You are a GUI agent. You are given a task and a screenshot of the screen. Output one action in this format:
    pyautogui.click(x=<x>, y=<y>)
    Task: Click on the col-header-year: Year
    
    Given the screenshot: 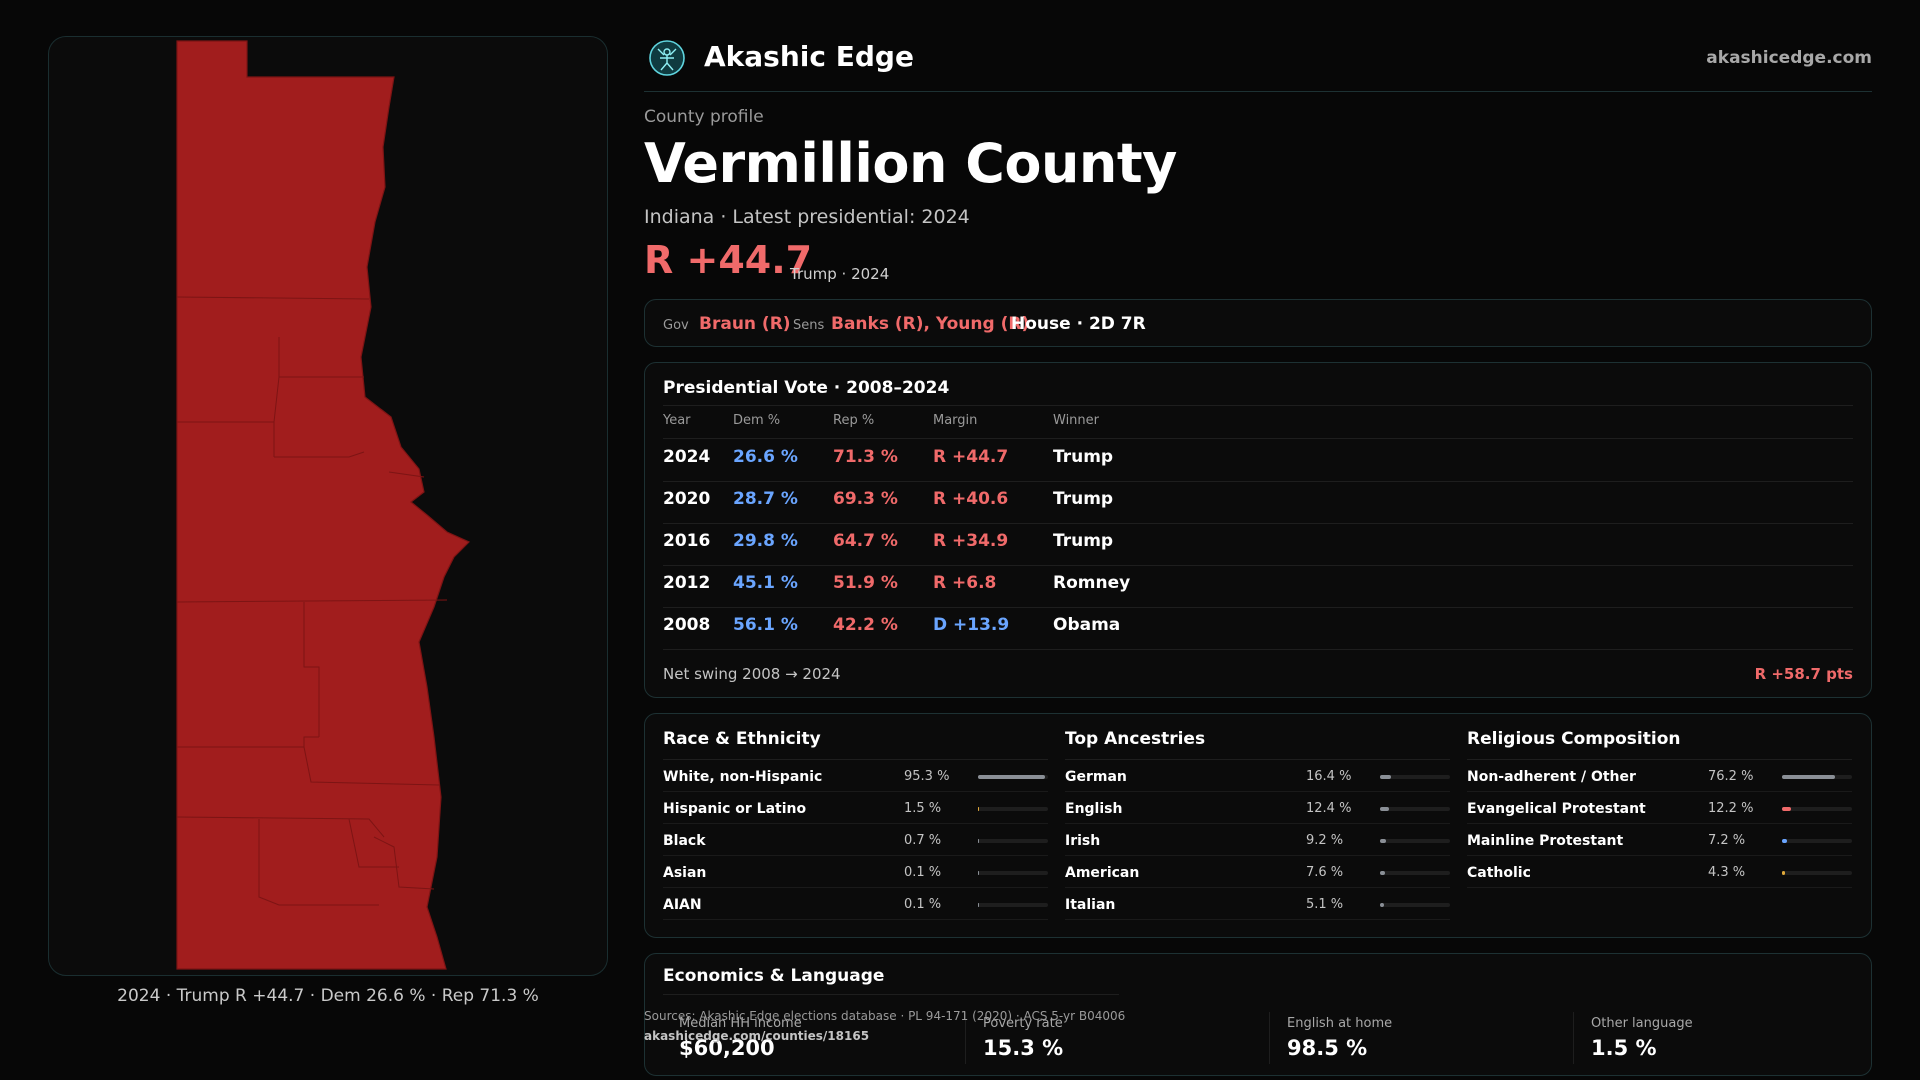 What is the action you would take?
    pyautogui.click(x=677, y=420)
    